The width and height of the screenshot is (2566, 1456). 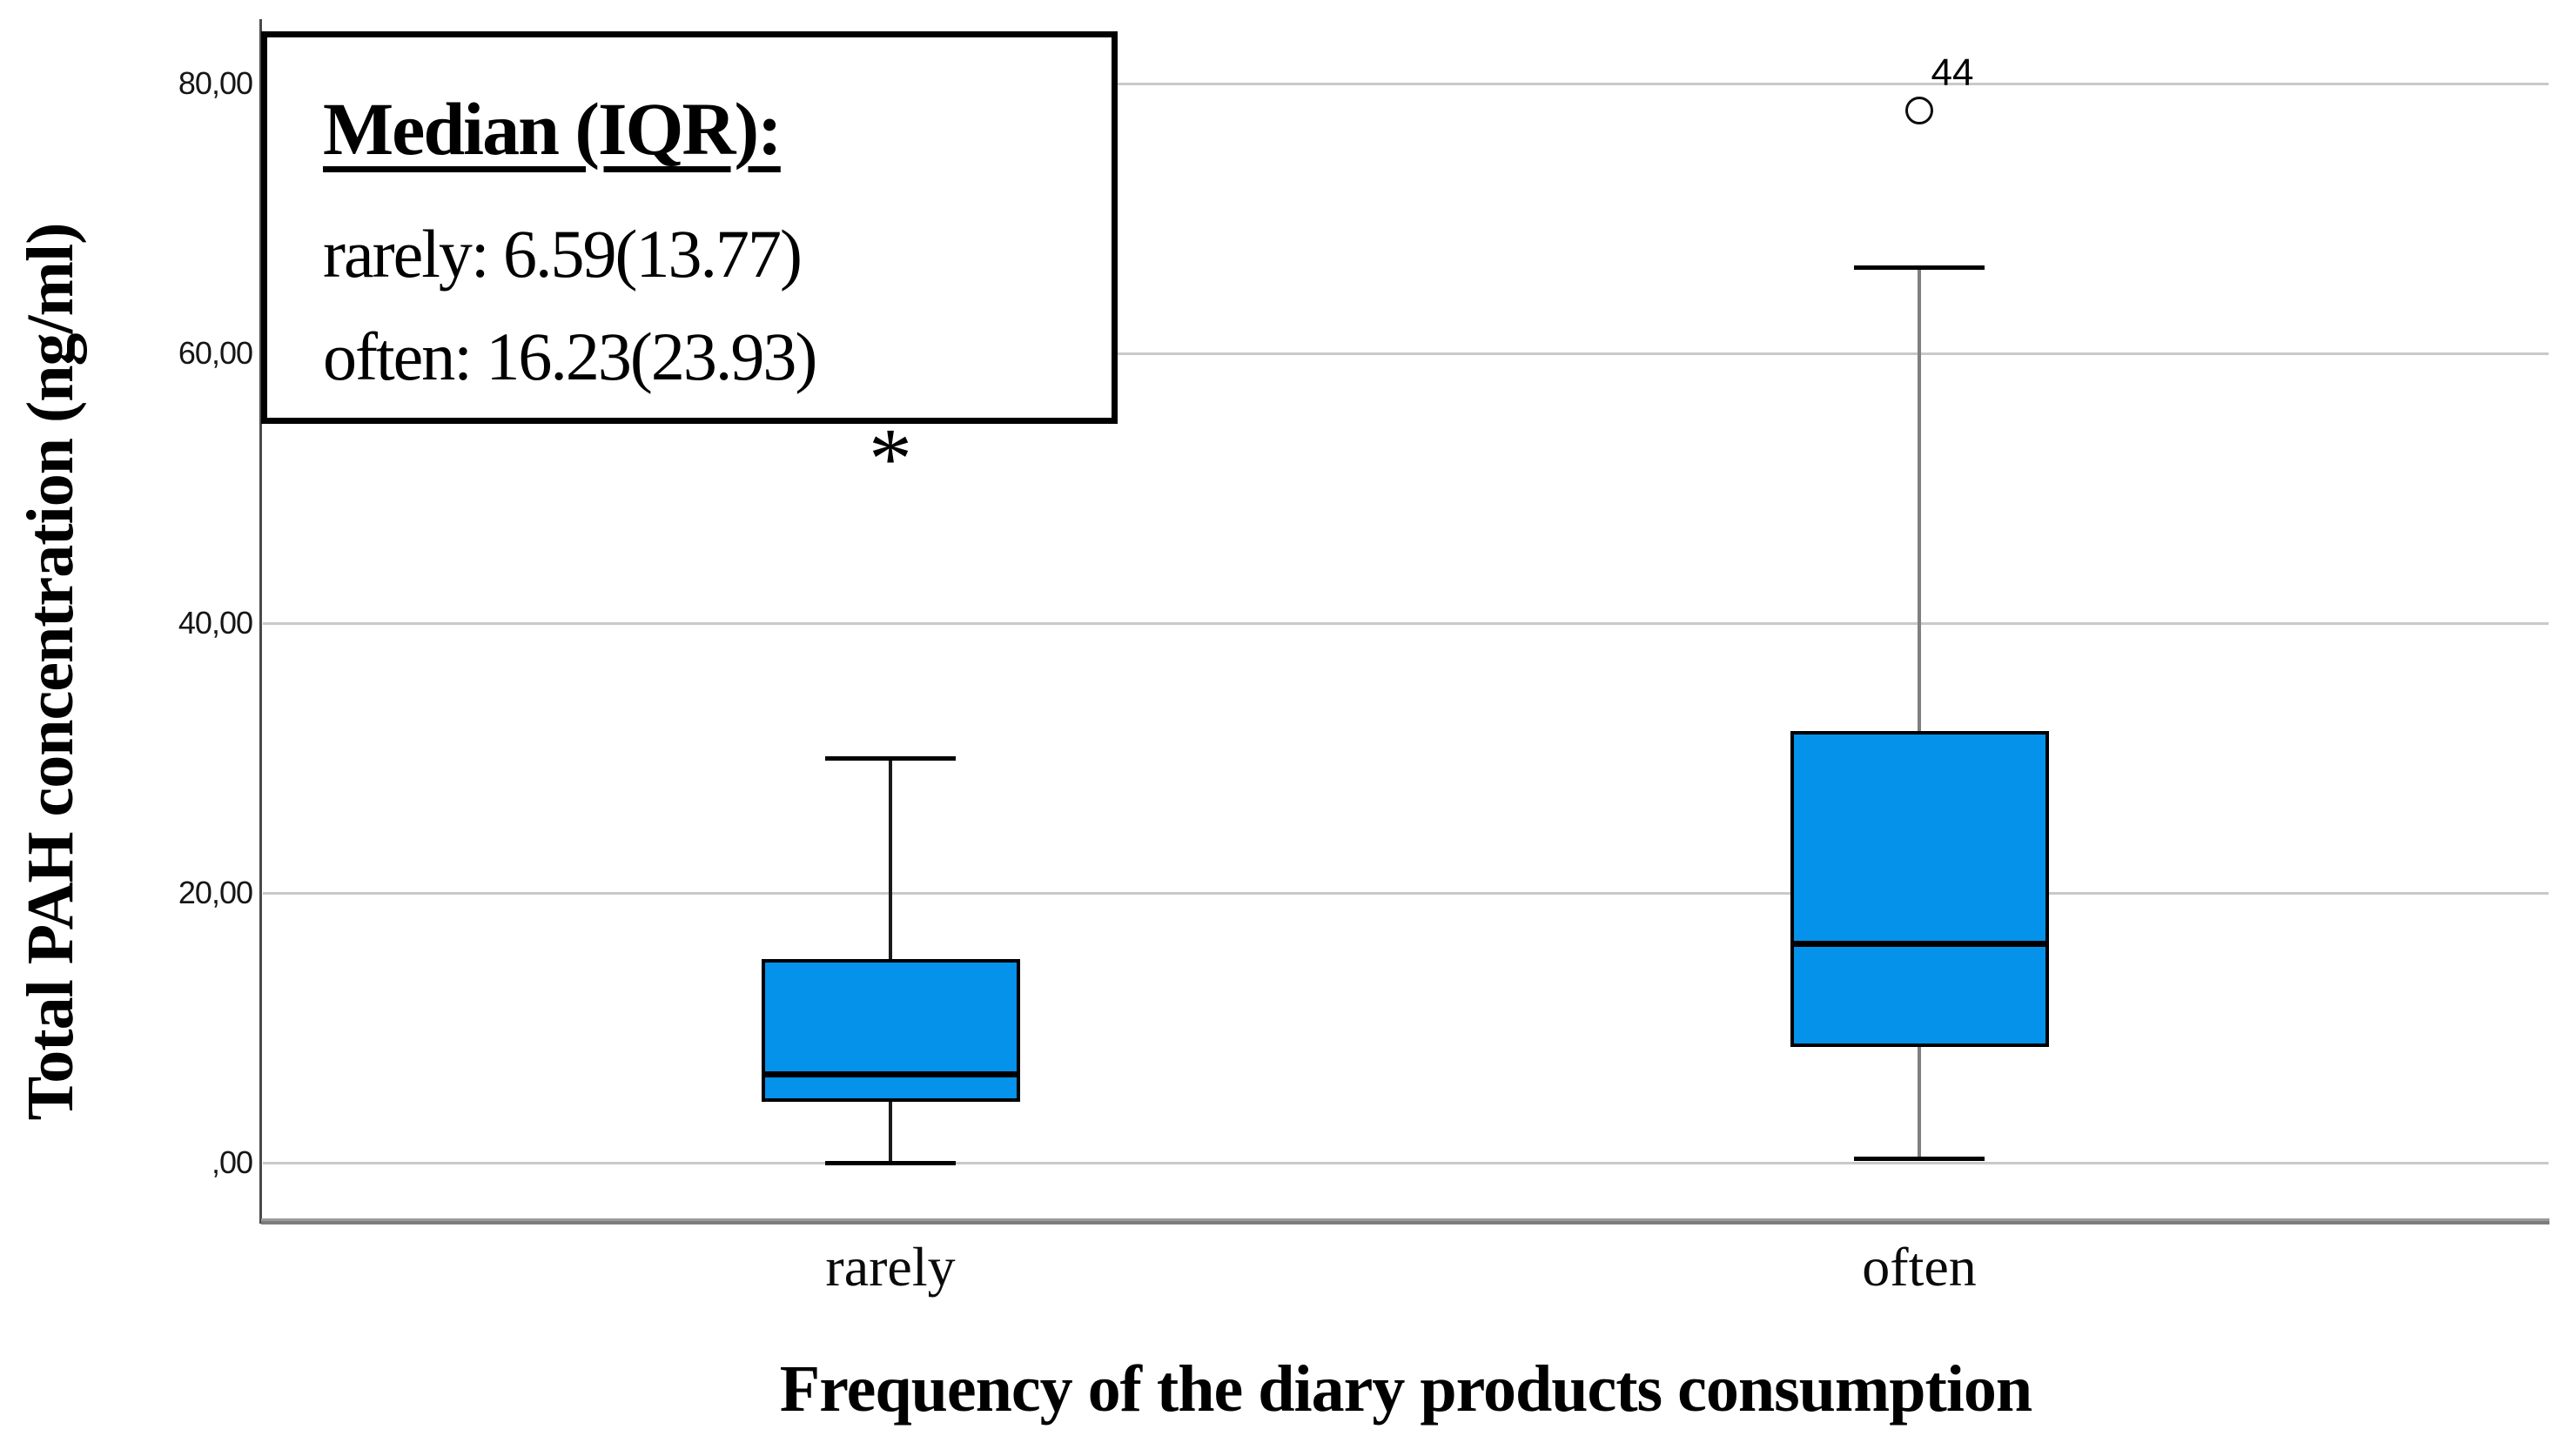 What do you see at coordinates (215, 83) in the screenshot?
I see `y-tick-label-80: 80,00` at bounding box center [215, 83].